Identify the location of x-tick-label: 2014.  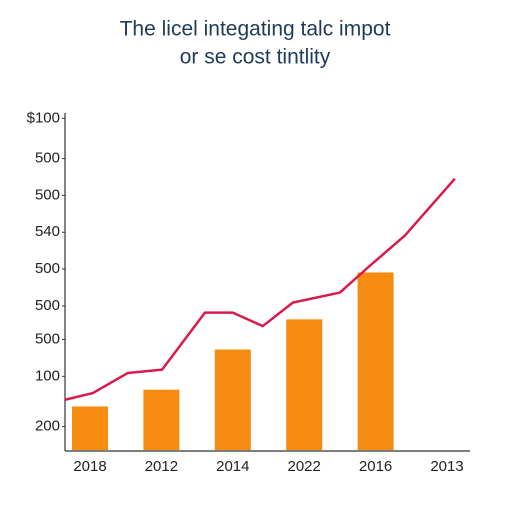
(232, 466).